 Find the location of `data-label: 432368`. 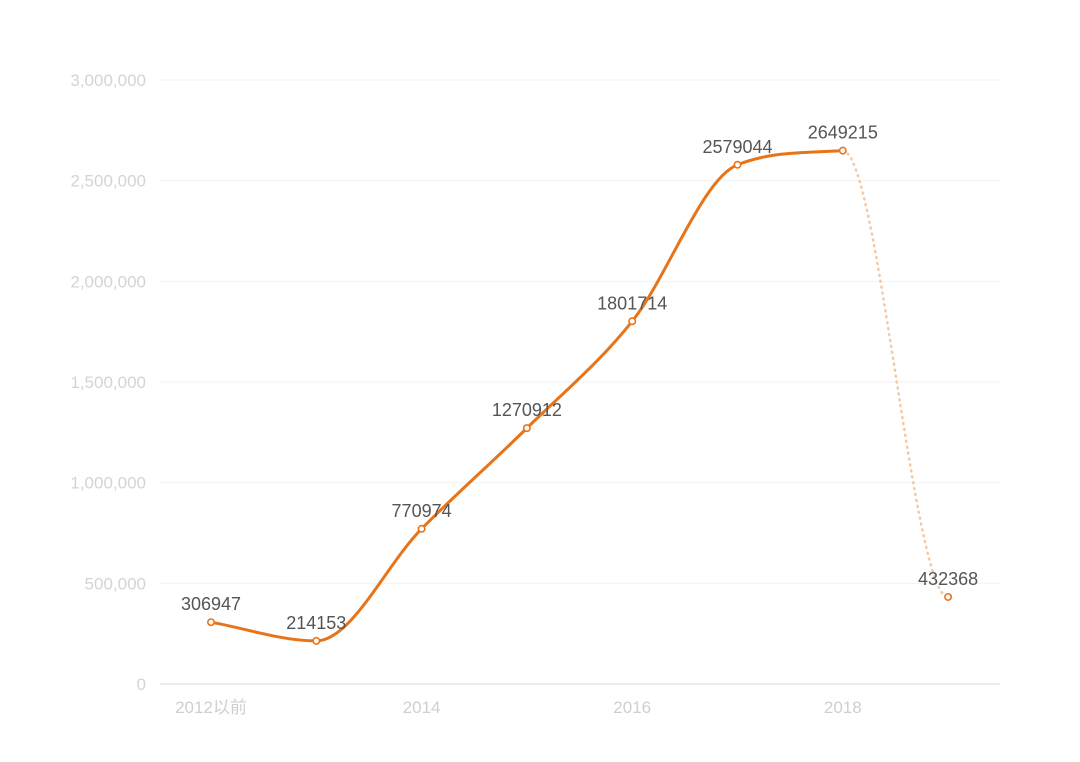

data-label: 432368 is located at coordinates (948, 579).